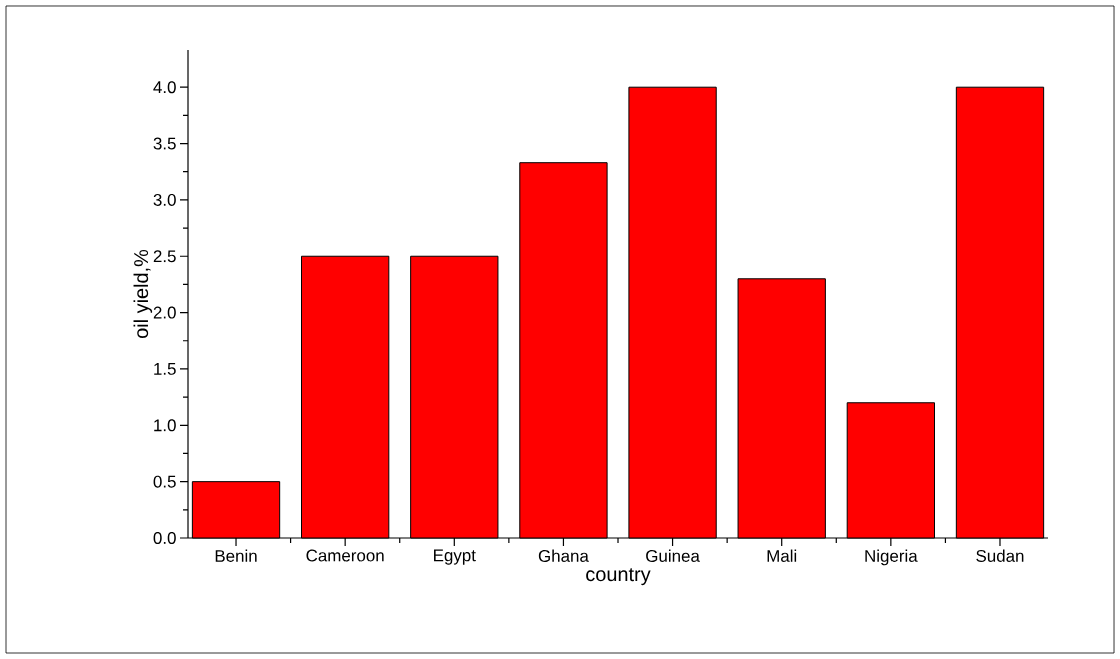 The width and height of the screenshot is (1120, 659). Describe the element at coordinates (164, 538) in the screenshot. I see `y-tick-label: 0.0` at that location.